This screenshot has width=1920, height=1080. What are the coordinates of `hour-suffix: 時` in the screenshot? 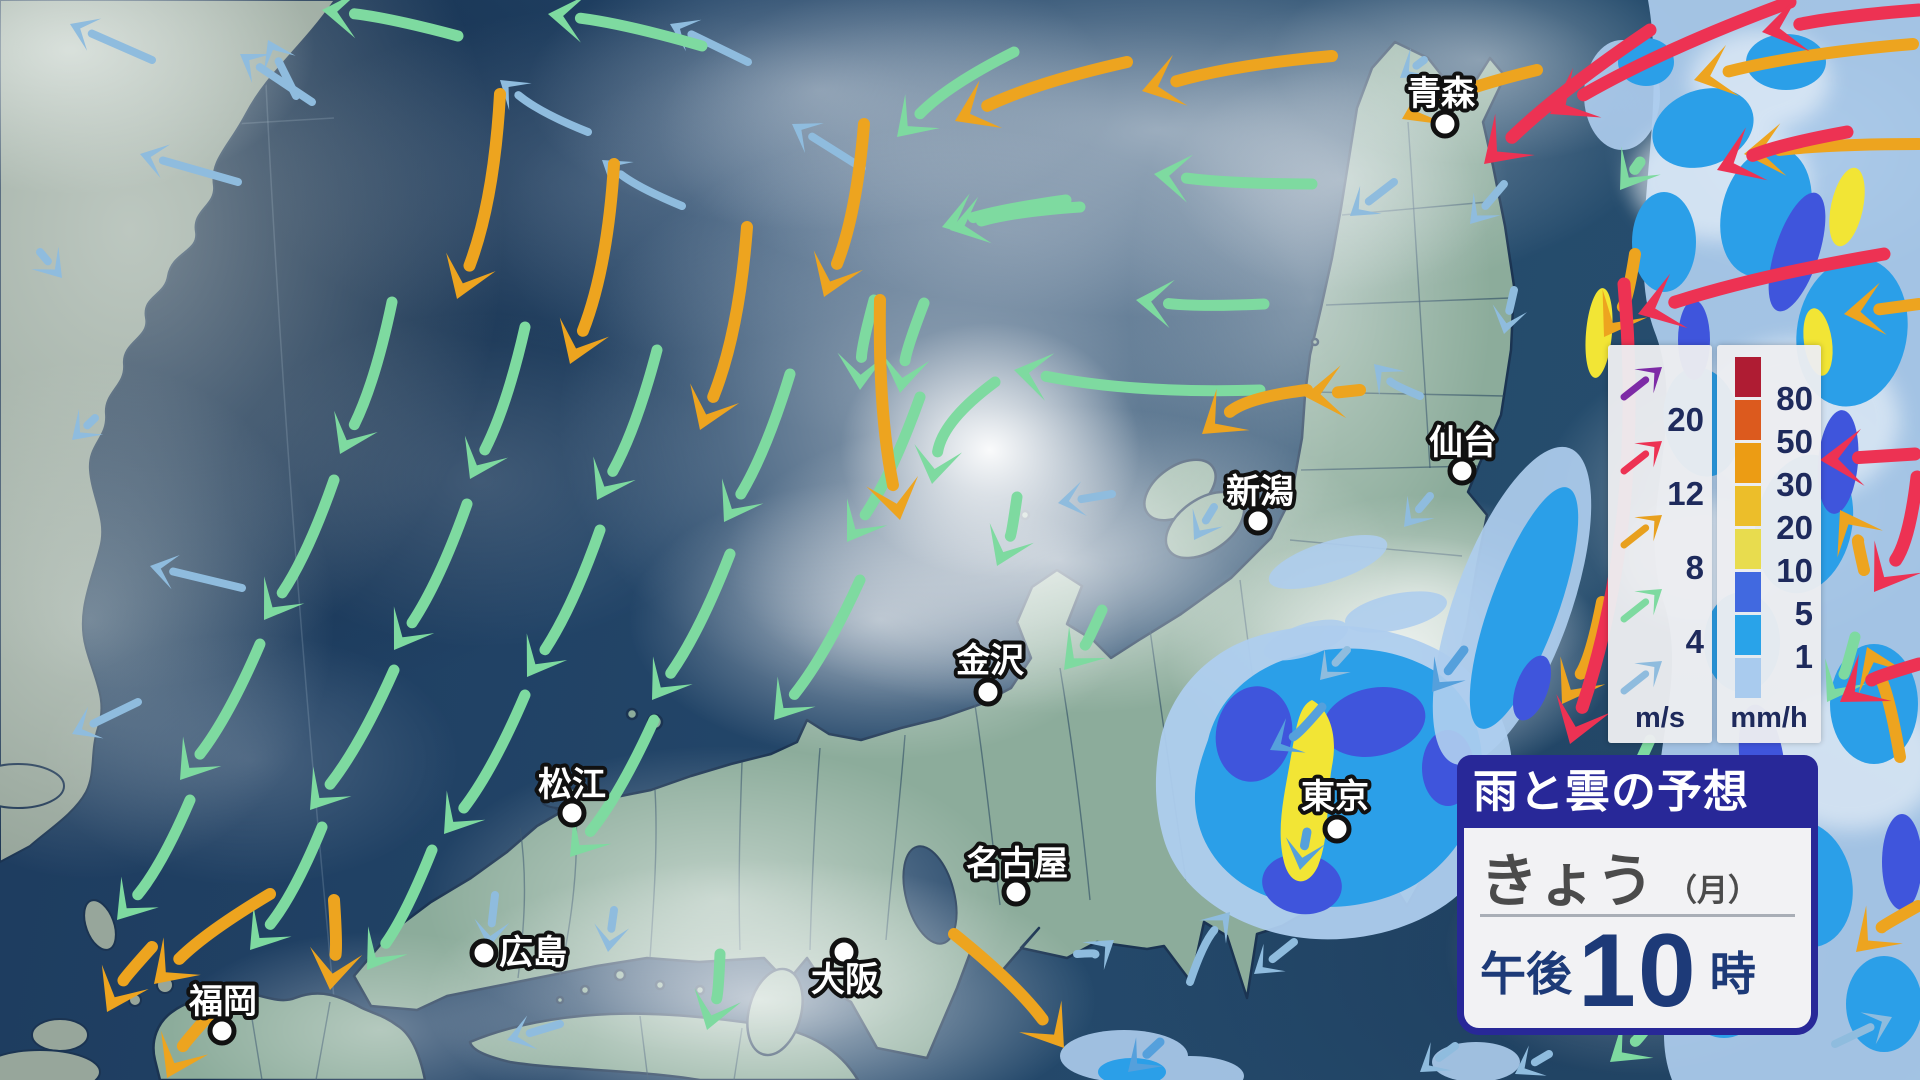 It's located at (1732, 974).